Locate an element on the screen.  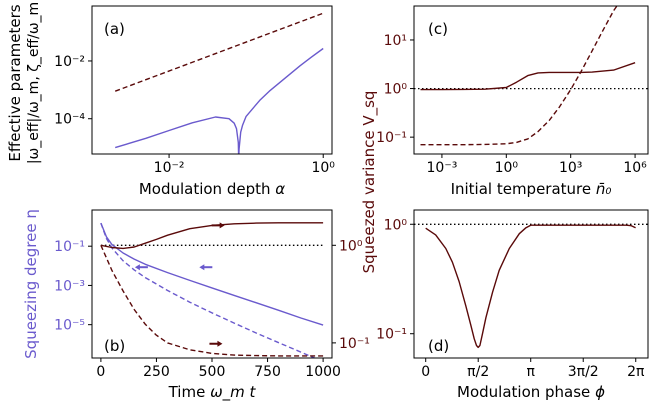
panel-c-series-1-solid-line is located at coordinates (528, 76).